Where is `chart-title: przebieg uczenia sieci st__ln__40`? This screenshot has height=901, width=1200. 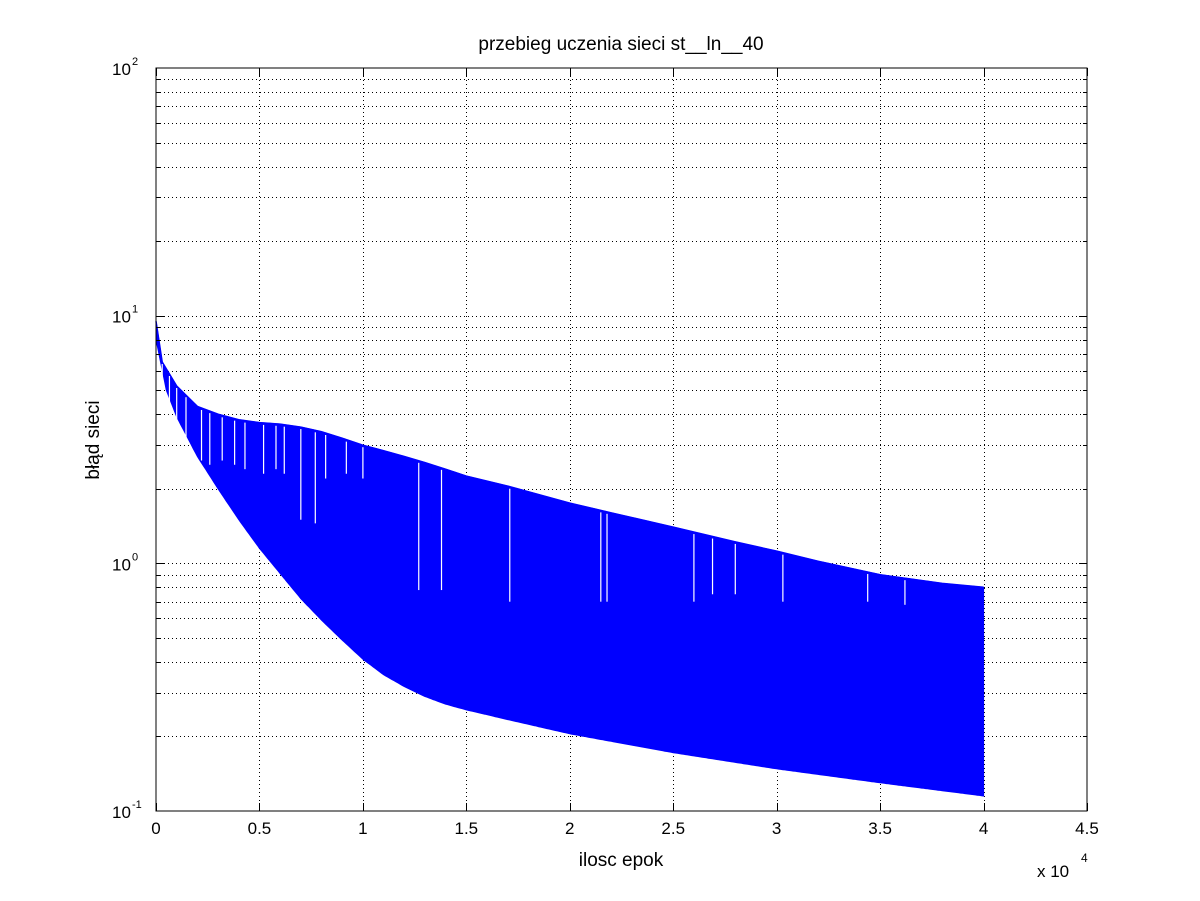 chart-title: przebieg uczenia sieci st__ln__40 is located at coordinates (620, 44).